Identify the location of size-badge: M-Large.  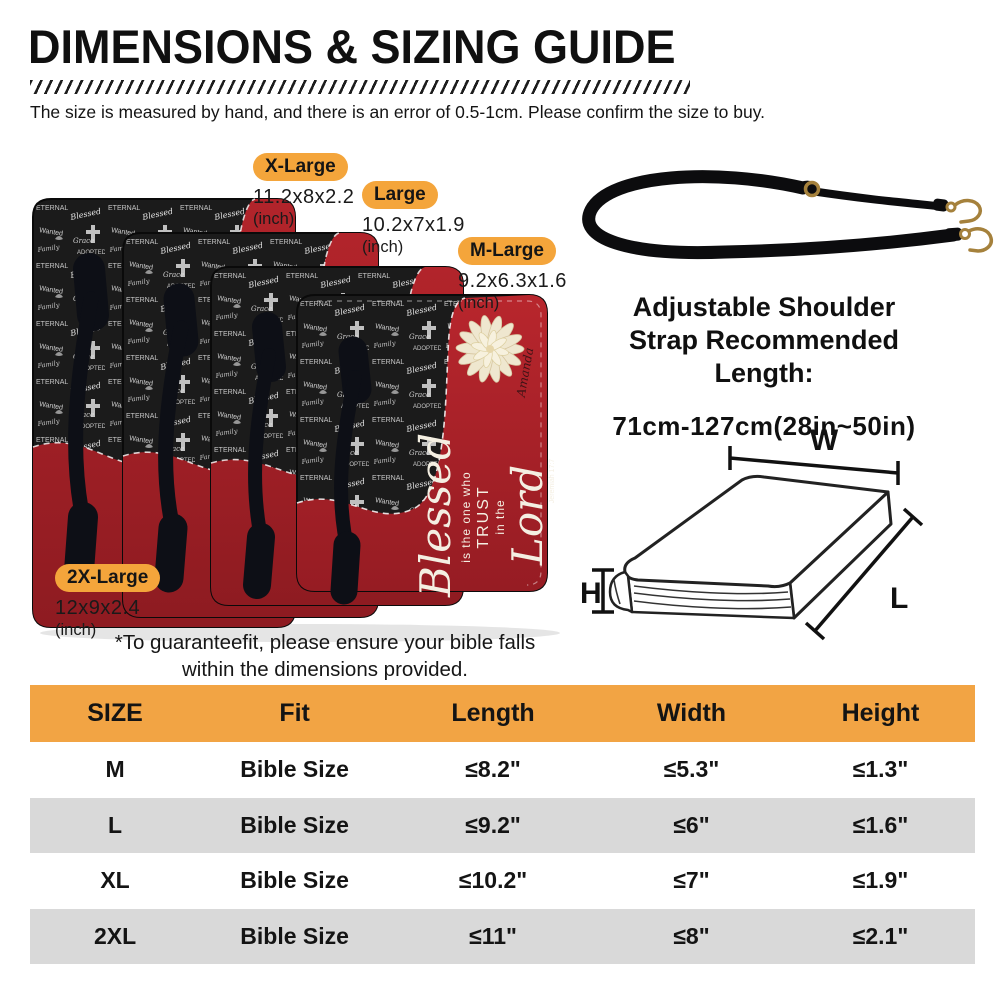
(507, 251).